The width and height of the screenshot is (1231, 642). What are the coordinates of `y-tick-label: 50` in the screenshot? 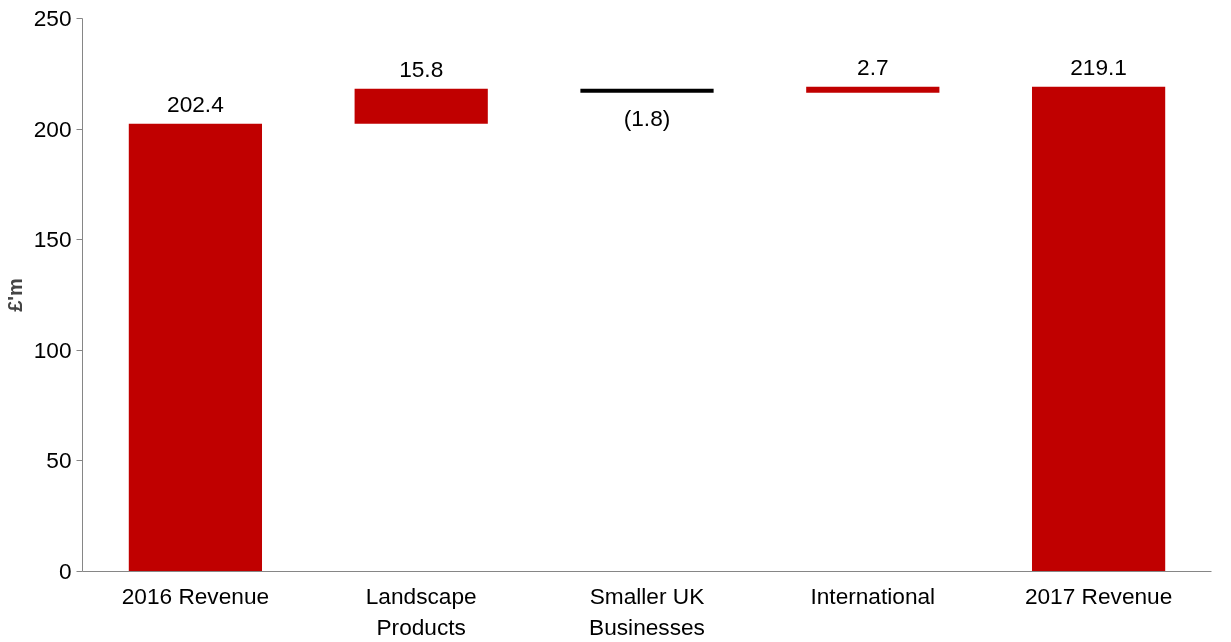 It's located at (59, 460).